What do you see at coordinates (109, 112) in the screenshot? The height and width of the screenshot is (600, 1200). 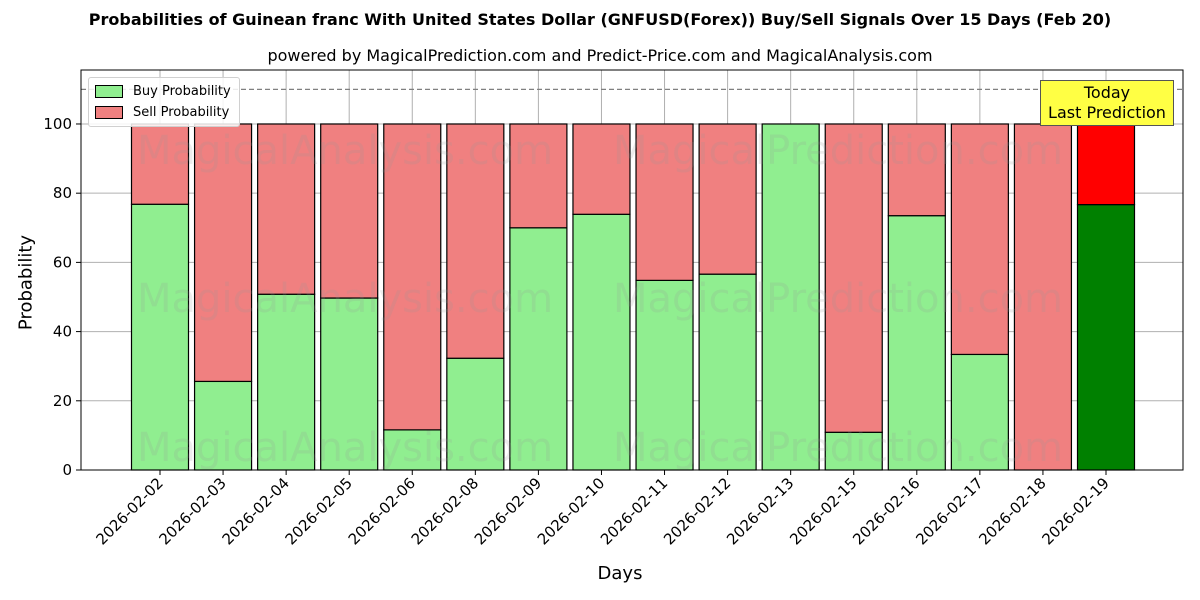 I see `sell-swatch` at bounding box center [109, 112].